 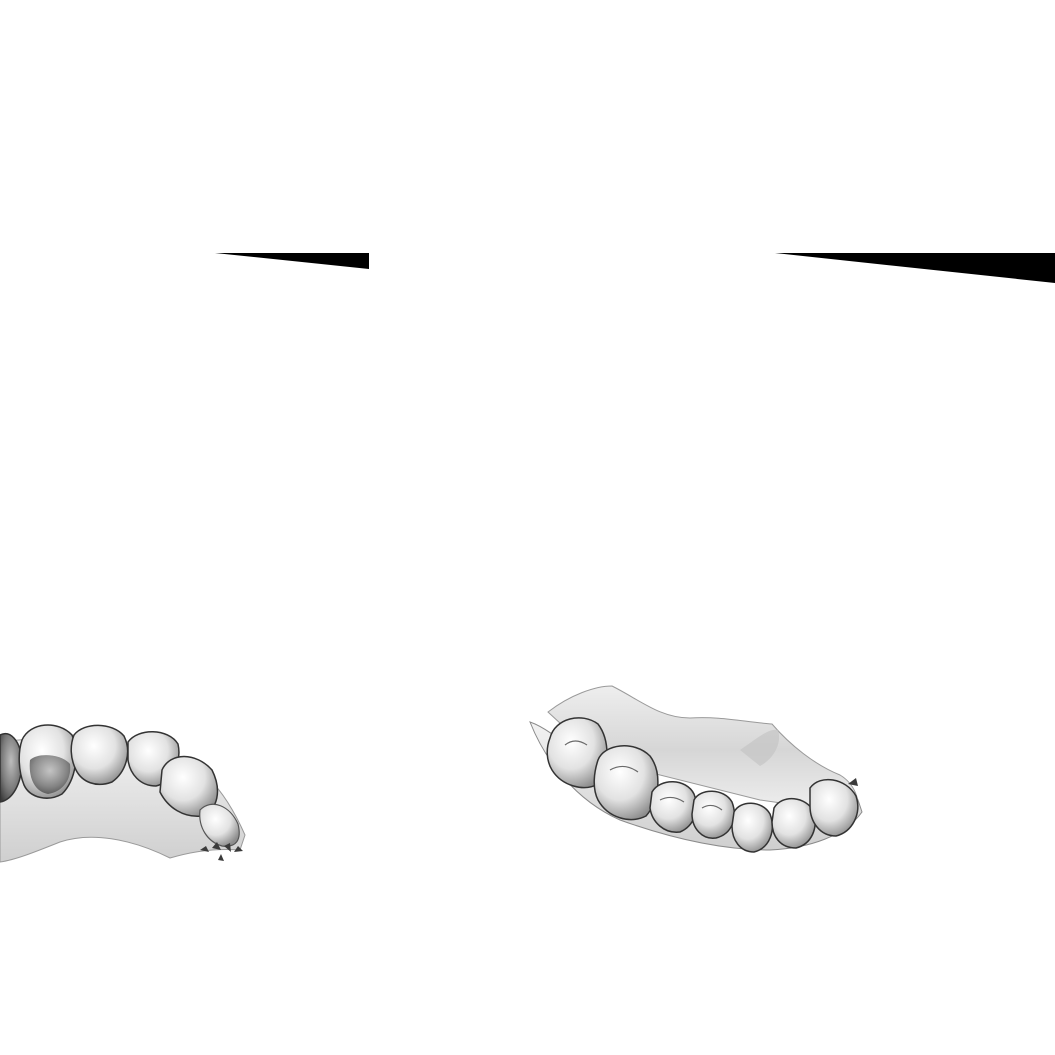 I want to click on right-palate, so click(x=703, y=750).